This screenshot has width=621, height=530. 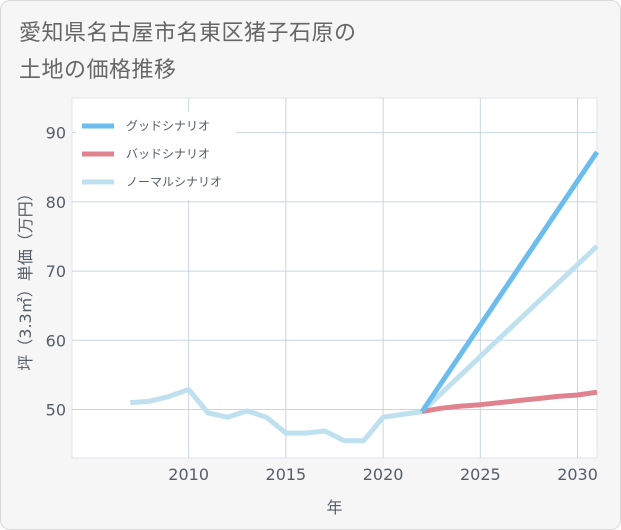 What do you see at coordinates (56, 133) in the screenshot?
I see `y-tick-label: 90` at bounding box center [56, 133].